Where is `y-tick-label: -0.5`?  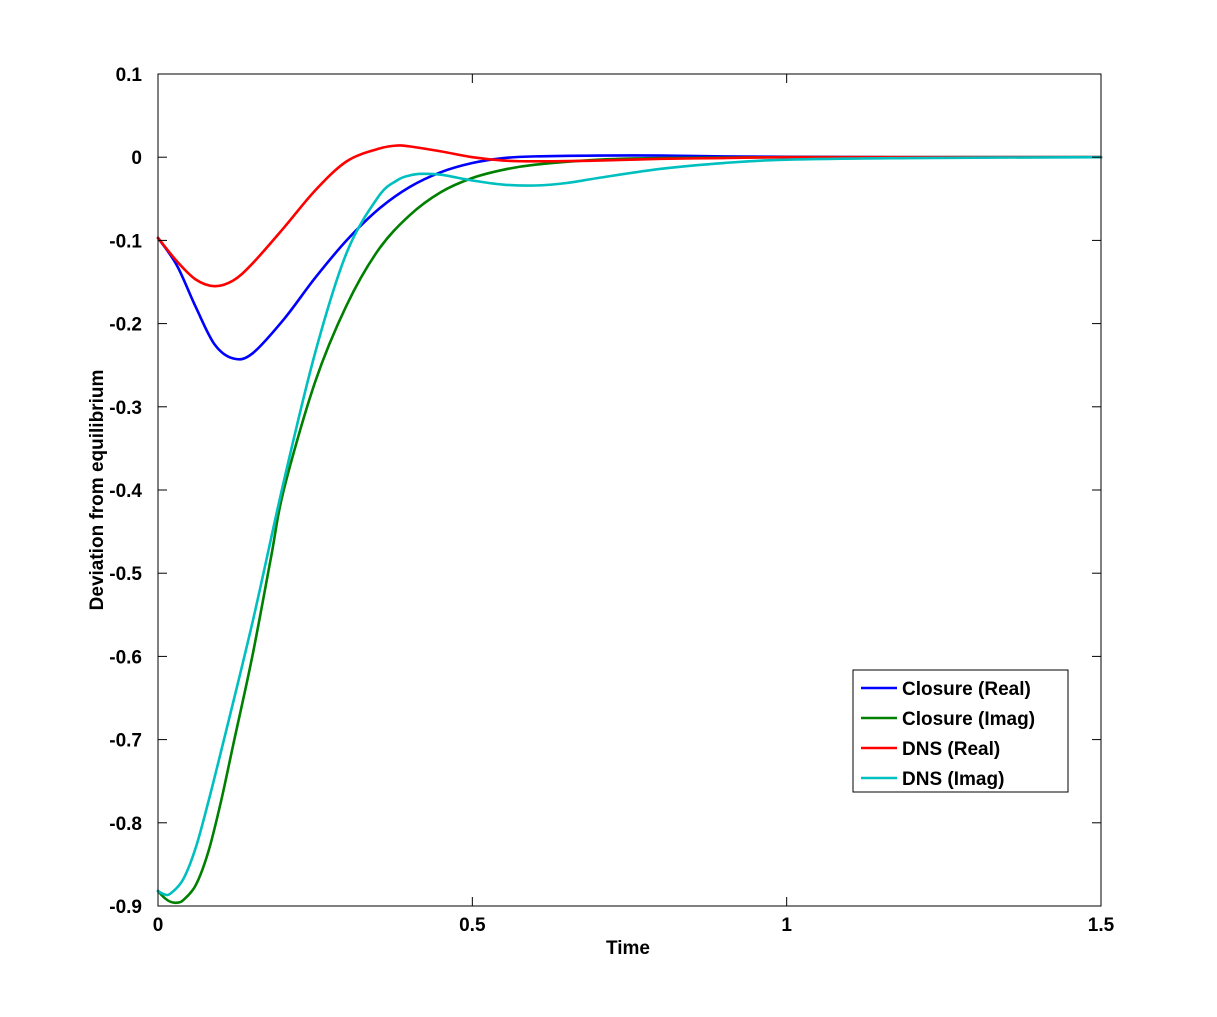 y-tick-label: -0.5 is located at coordinates (125, 574).